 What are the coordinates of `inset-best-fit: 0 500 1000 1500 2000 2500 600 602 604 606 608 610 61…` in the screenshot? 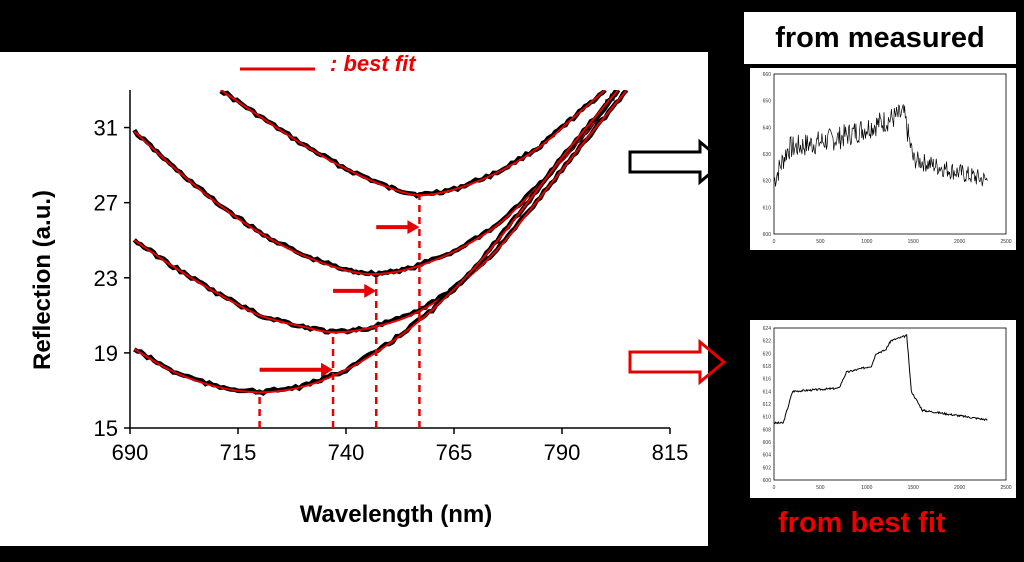 It's located at (883, 409).